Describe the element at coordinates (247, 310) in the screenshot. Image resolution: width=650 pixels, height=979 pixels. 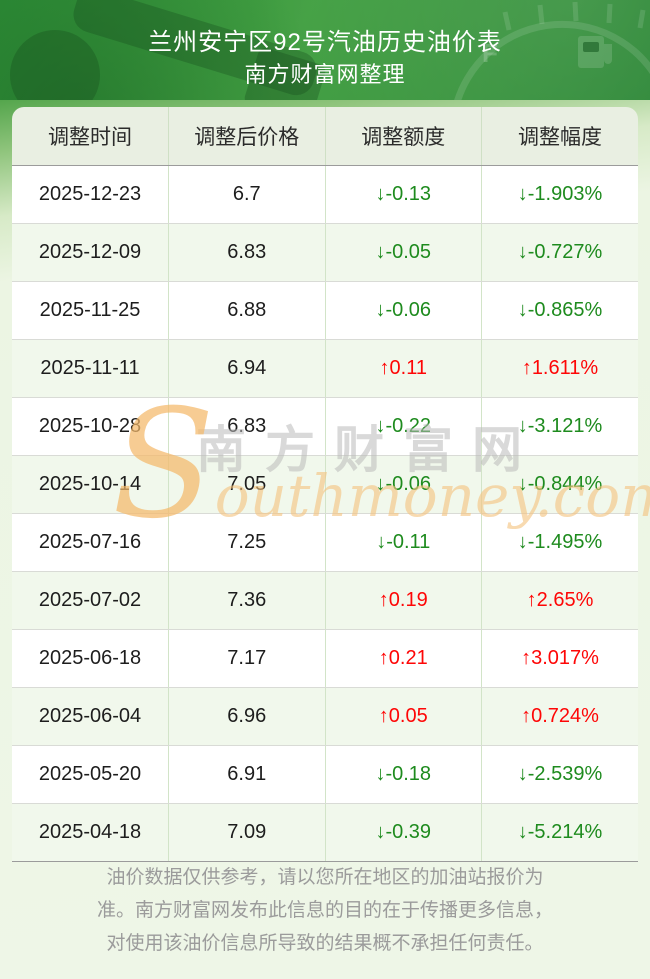
I see `cell-adjusted-price: 6.88` at that location.